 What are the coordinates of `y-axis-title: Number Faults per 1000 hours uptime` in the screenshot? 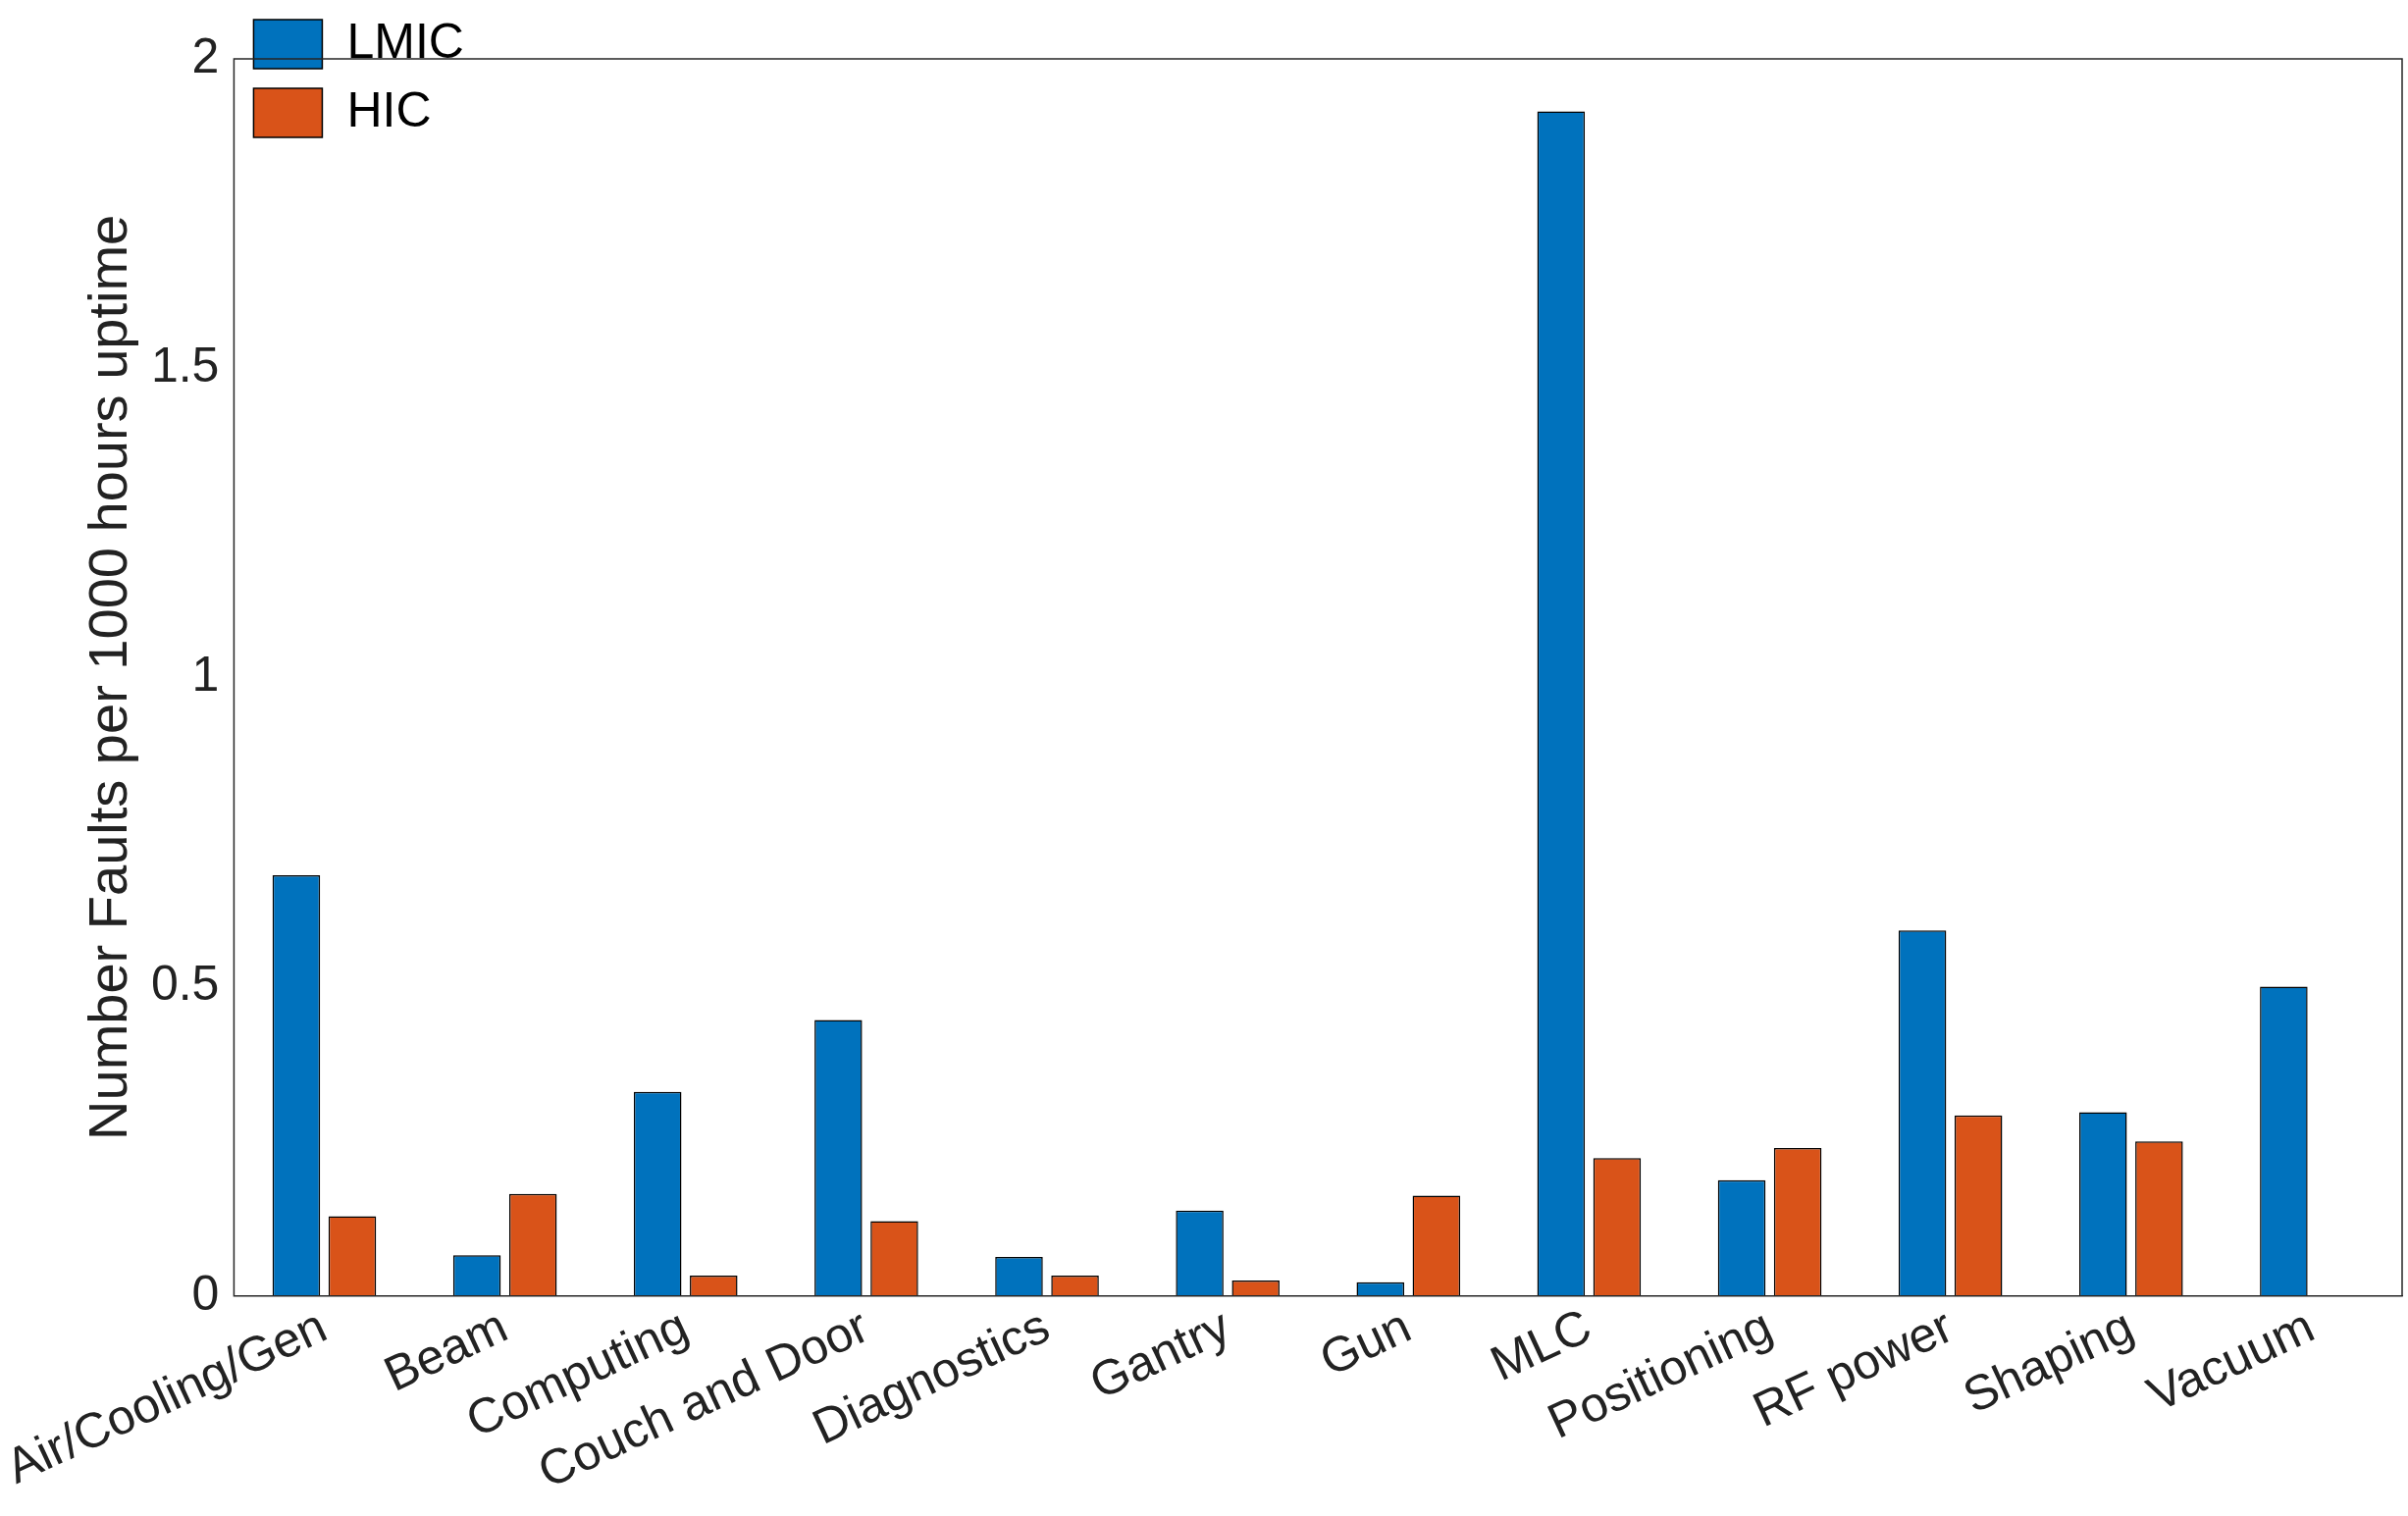 It's located at (107, 677).